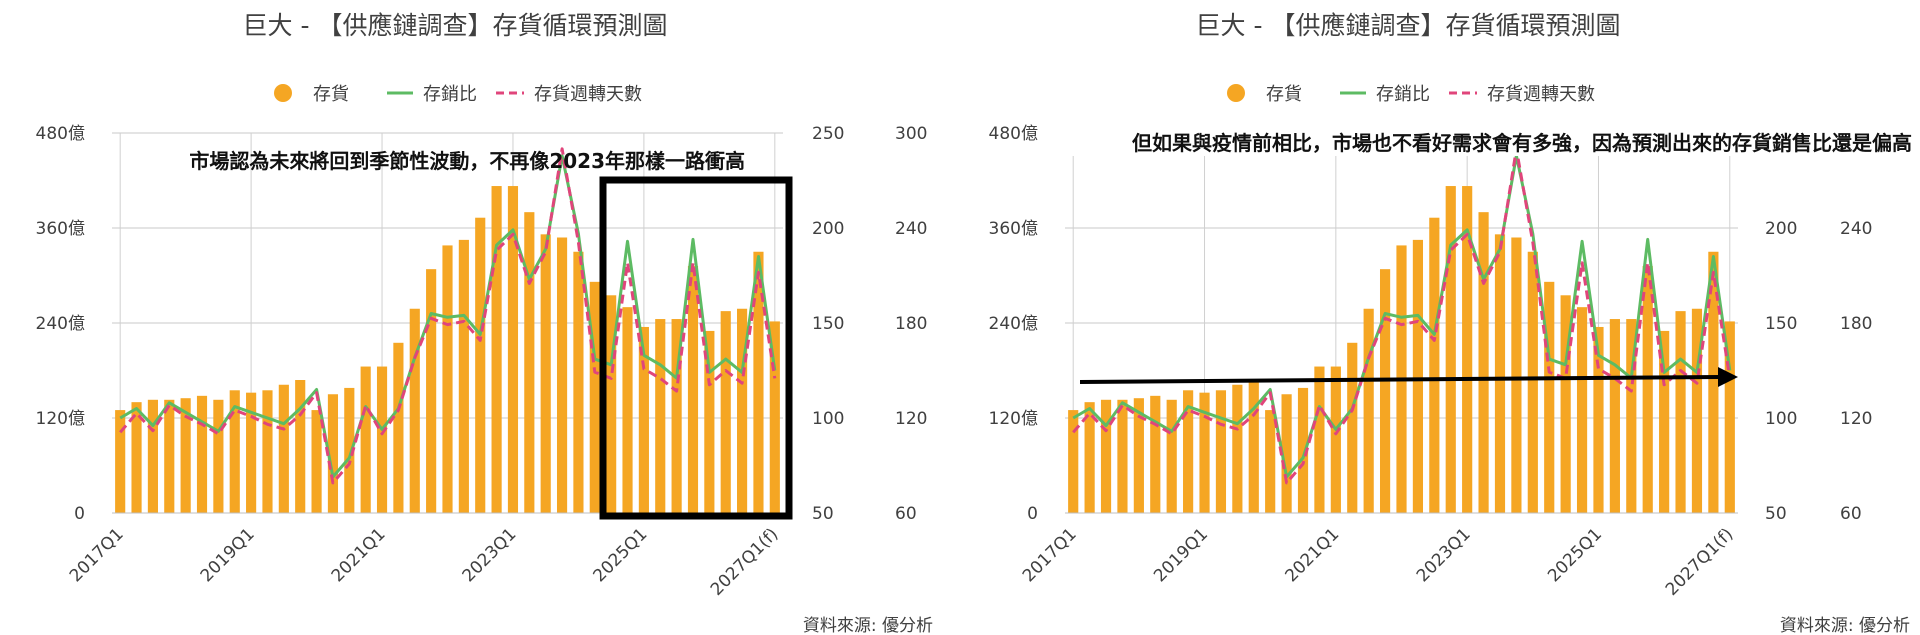  What do you see at coordinates (1522, 143) in the screenshot?
I see `annotation-text: 但如果與疫情前相比，市場也不看好需求會有多強，因為預測出來的存貨銷售比還是偏高` at bounding box center [1522, 143].